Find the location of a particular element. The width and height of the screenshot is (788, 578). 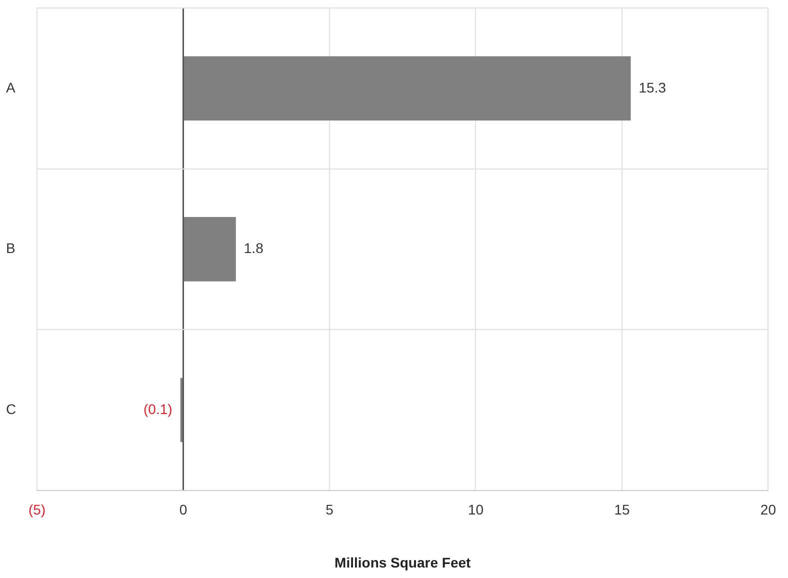

y-tick-label: C is located at coordinates (11, 408).